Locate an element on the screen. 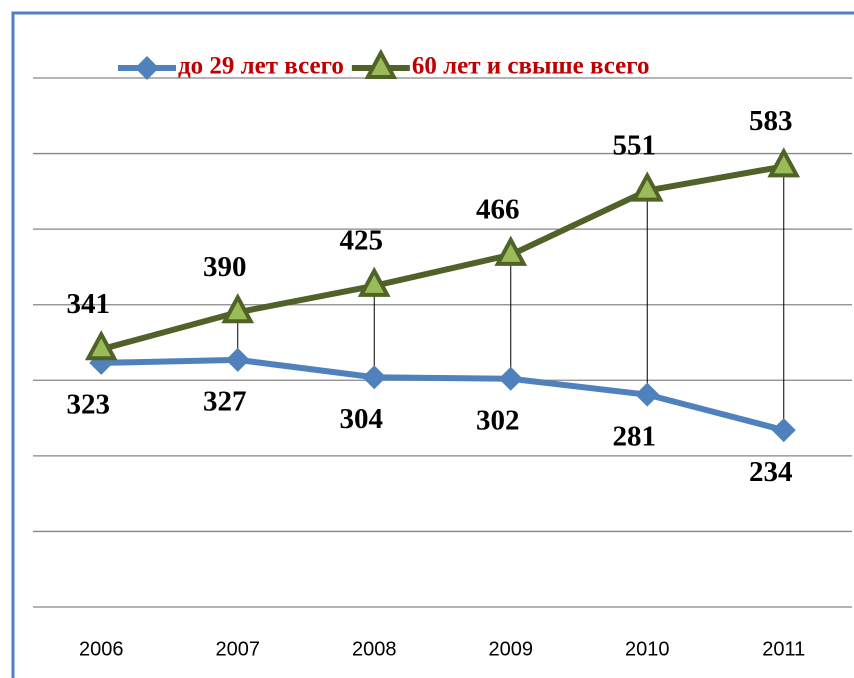  data-label: 551 is located at coordinates (635, 145).